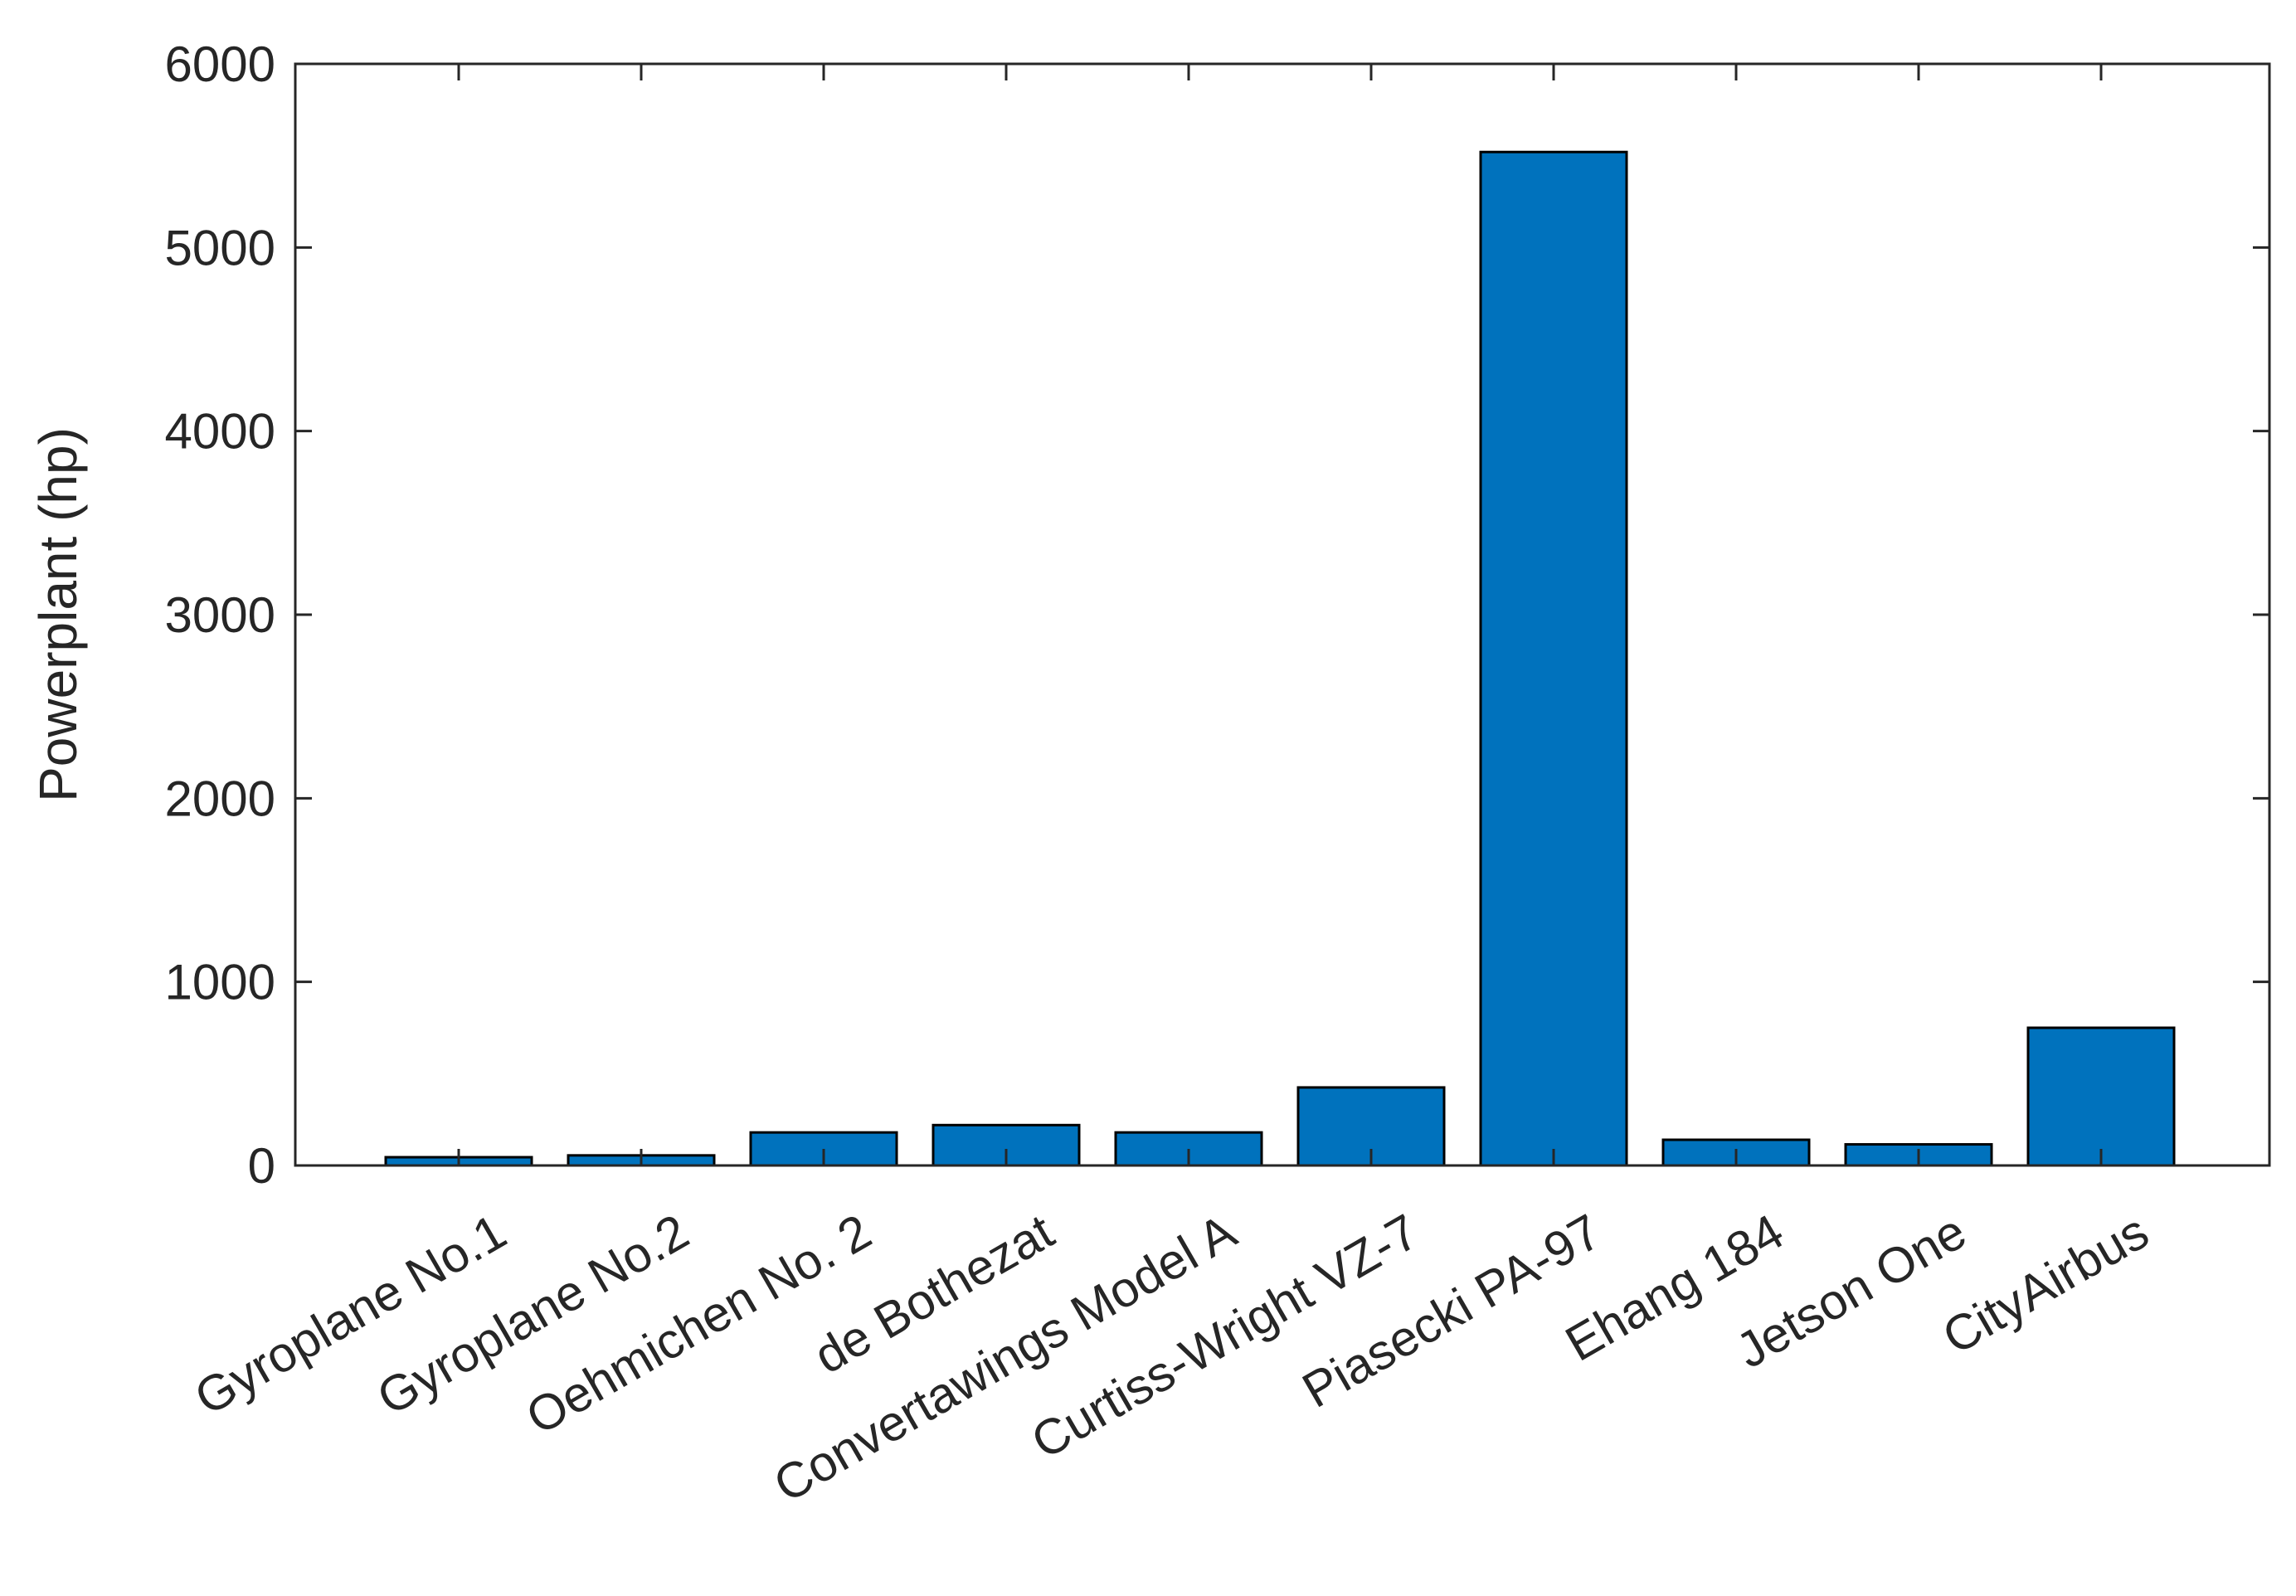 Image resolution: width=2296 pixels, height=1596 pixels. What do you see at coordinates (58, 614) in the screenshot?
I see `y-axis-label: Powerplant (hp)` at bounding box center [58, 614].